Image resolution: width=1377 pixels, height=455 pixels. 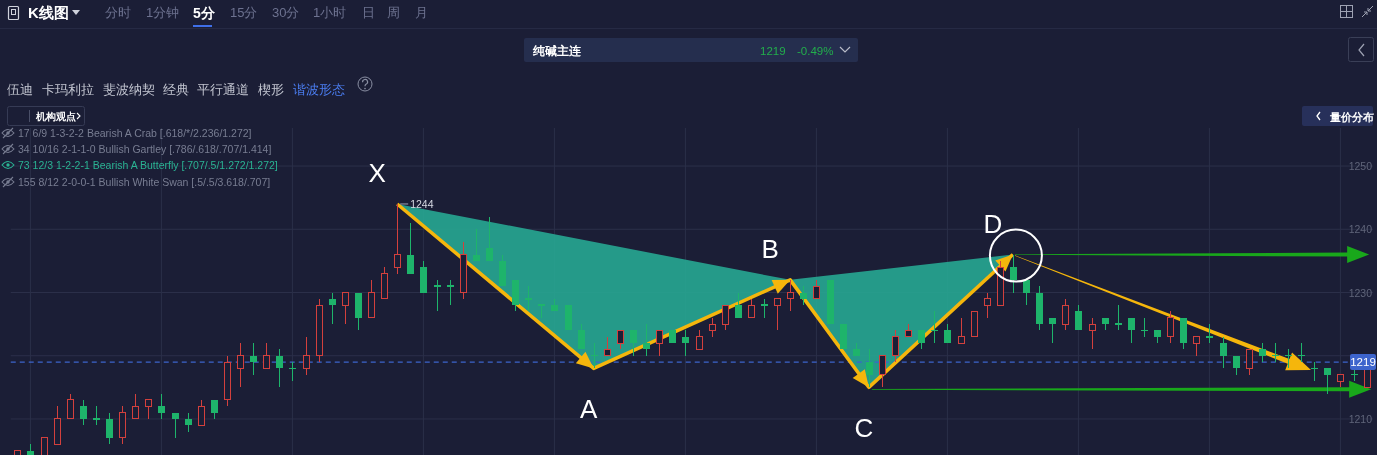 What do you see at coordinates (163, 12) in the screenshot?
I see `text: 1分钟` at bounding box center [163, 12].